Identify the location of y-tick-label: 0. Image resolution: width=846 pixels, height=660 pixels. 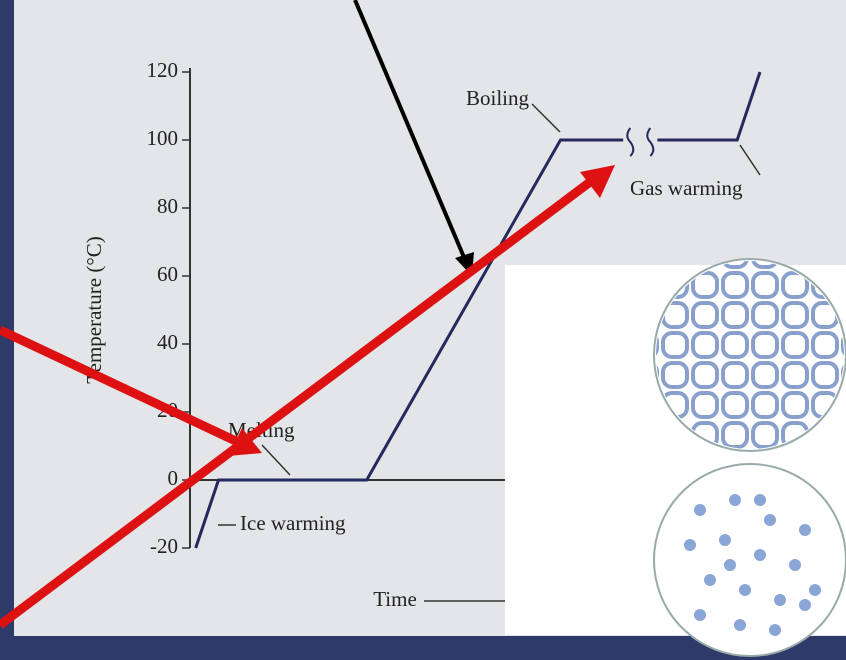
(173, 478).